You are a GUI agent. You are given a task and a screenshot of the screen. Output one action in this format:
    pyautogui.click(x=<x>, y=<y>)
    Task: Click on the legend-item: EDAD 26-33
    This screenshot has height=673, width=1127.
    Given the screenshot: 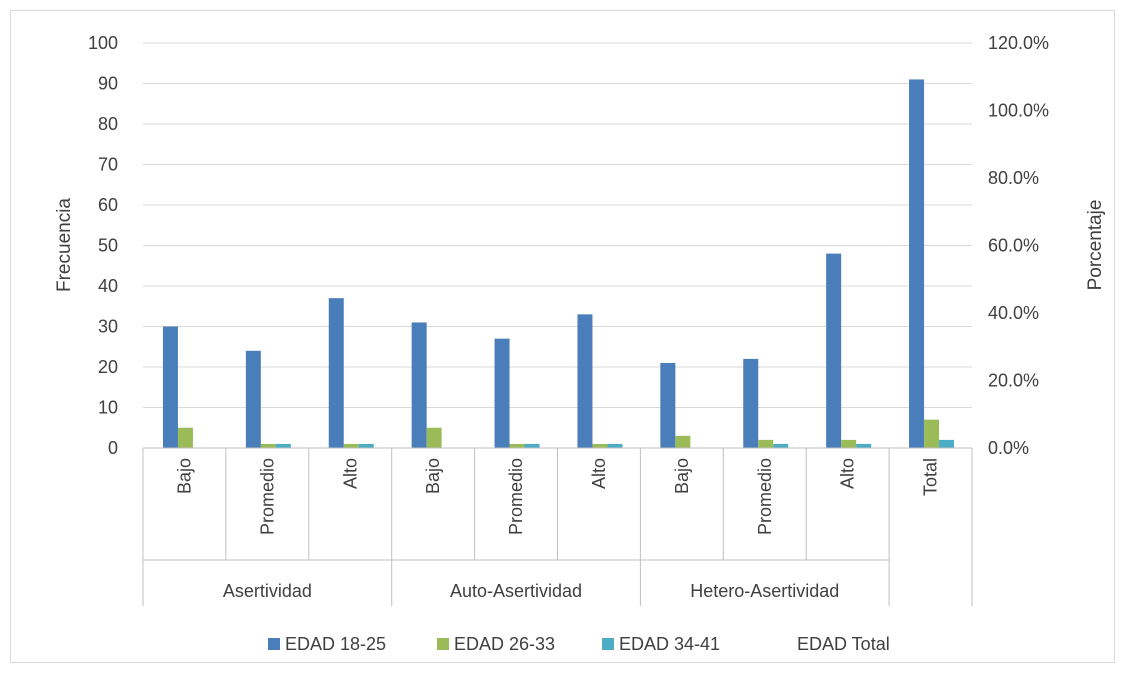 What is the action you would take?
    pyautogui.click(x=496, y=644)
    